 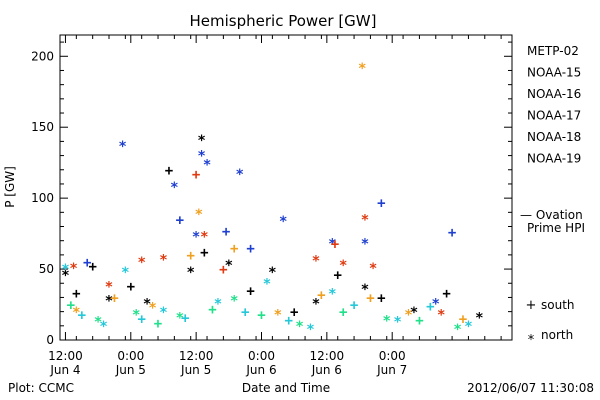 What do you see at coordinates (551, 215) in the screenshot?
I see `ovation-legend-text: — Ovation` at bounding box center [551, 215].